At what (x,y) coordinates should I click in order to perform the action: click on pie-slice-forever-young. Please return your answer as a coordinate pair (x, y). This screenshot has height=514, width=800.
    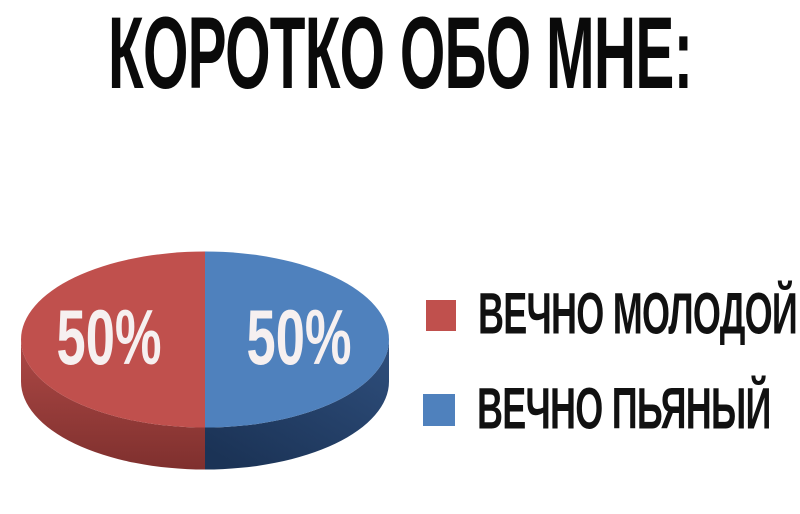
    Looking at the image, I should click on (113, 339).